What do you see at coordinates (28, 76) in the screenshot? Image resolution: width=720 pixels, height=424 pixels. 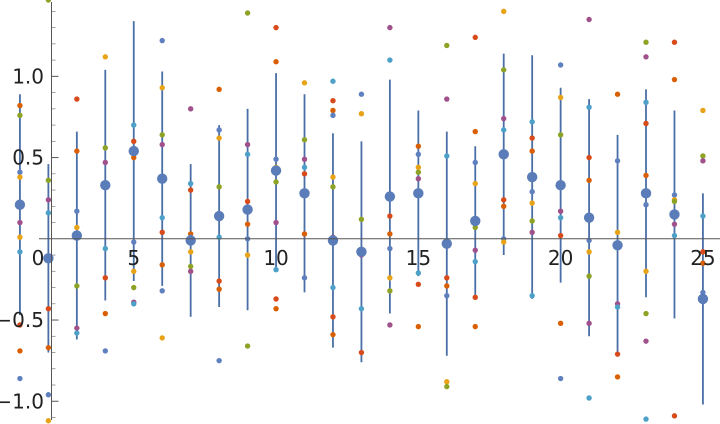 I see `y-tick-label: 1.0` at bounding box center [28, 76].